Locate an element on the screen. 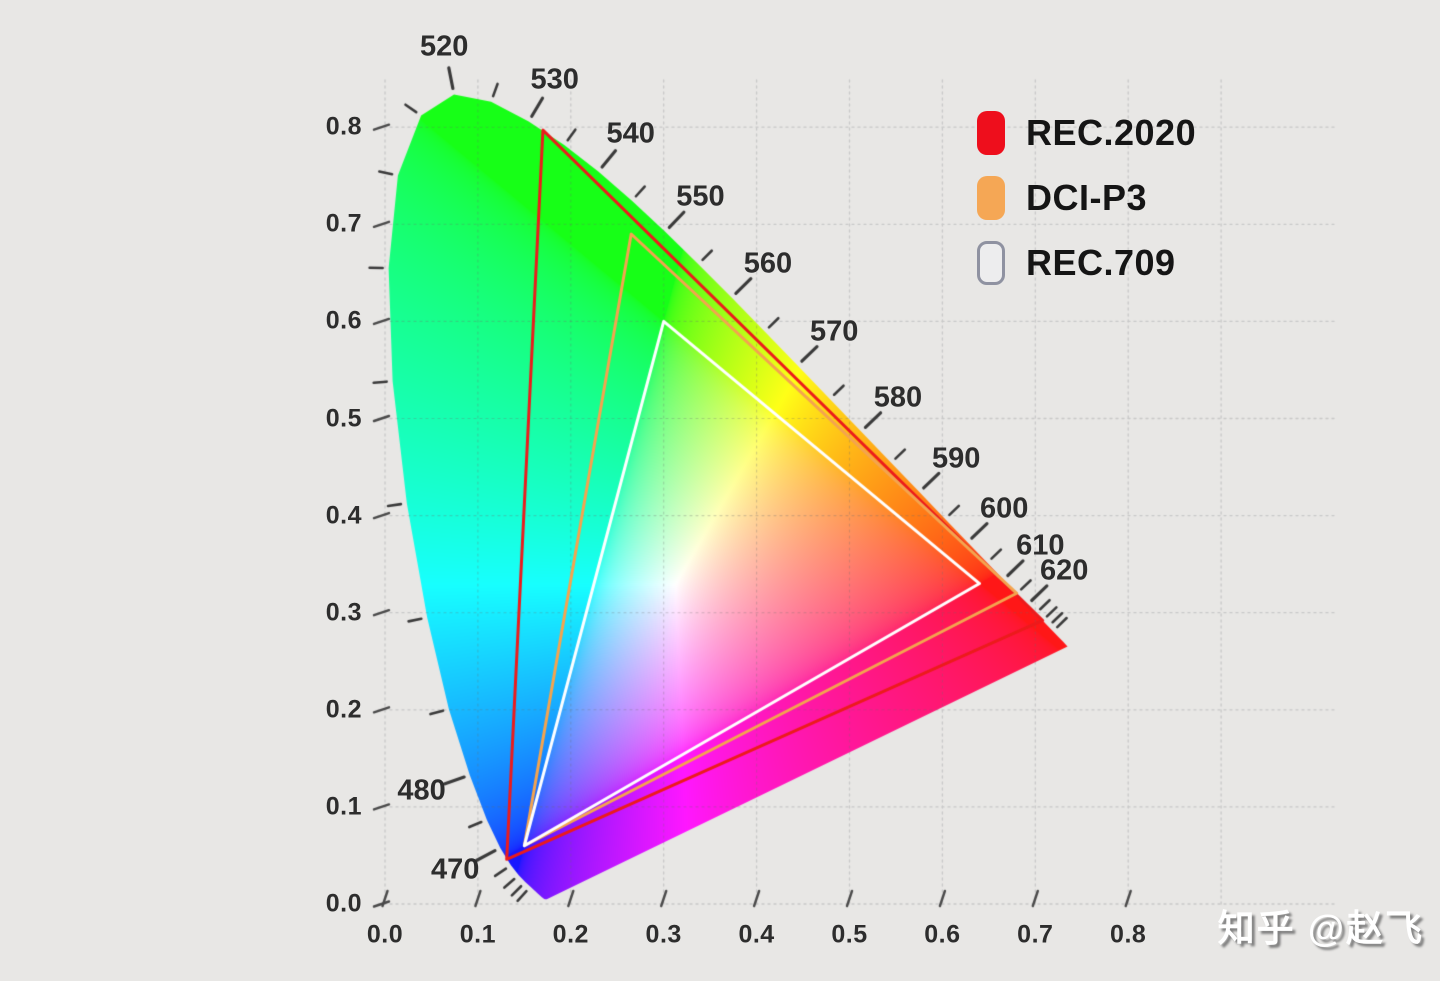  legend-item-rec709: REC.709 is located at coordinates (1086, 263).